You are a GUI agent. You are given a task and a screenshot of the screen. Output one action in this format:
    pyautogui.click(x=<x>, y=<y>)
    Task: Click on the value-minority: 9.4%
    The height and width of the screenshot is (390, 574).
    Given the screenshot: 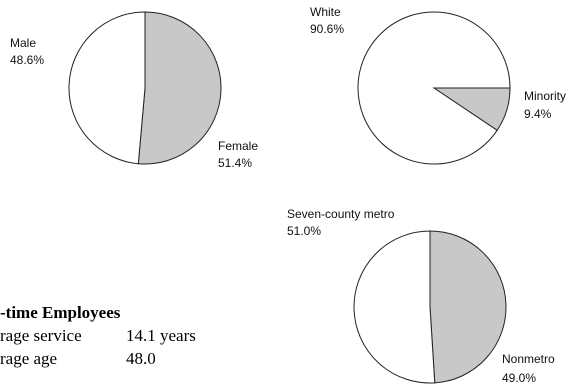 What is the action you would take?
    pyautogui.click(x=538, y=114)
    